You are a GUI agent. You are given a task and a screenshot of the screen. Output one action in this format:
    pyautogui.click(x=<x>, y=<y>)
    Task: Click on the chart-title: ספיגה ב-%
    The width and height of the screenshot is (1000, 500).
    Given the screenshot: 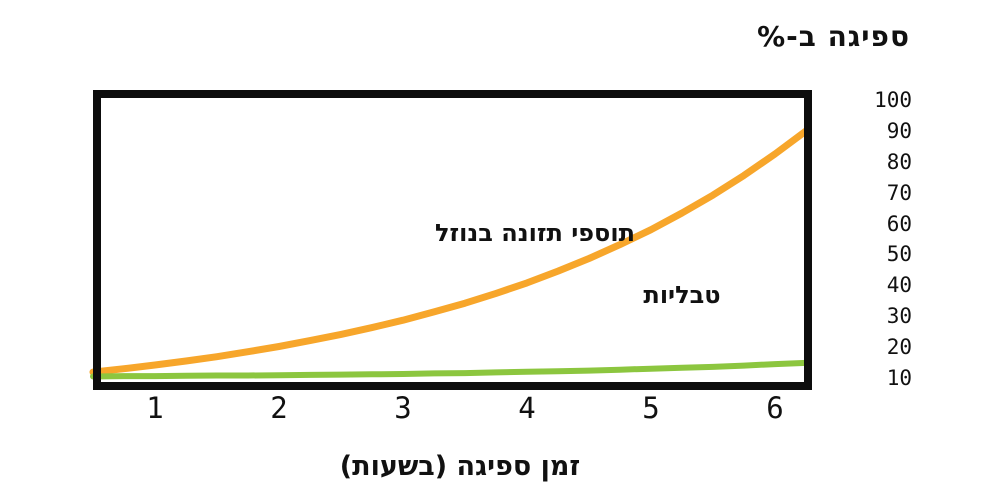 What is the action you would take?
    pyautogui.click(x=833, y=36)
    